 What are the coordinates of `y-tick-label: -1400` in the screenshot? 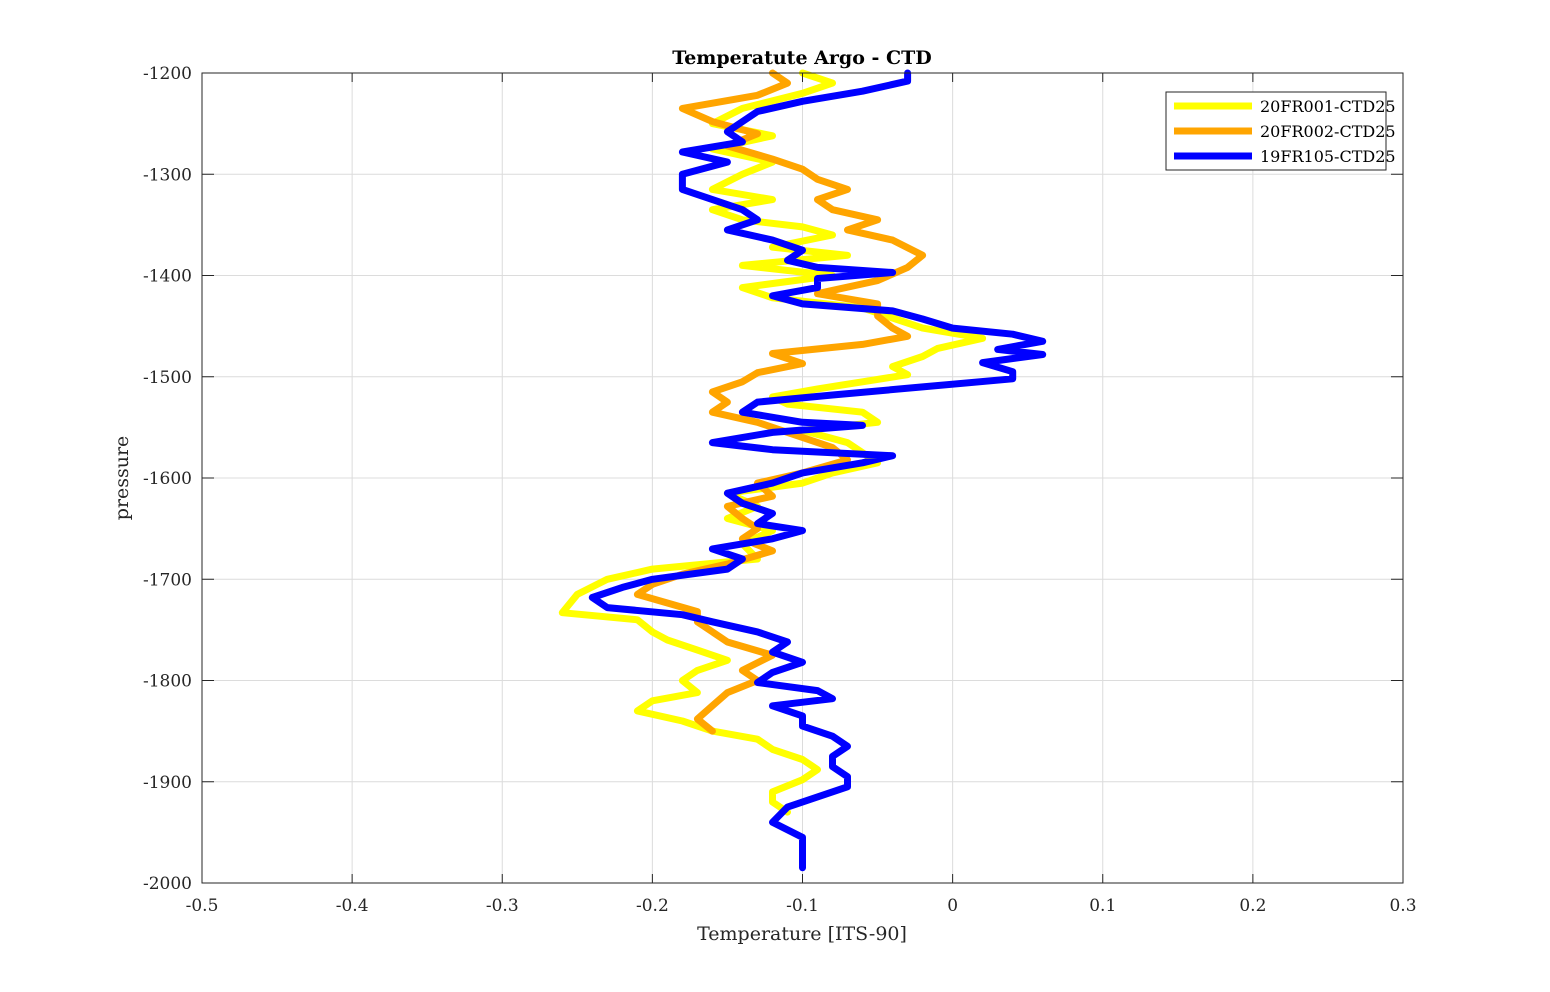 It's located at (167, 277).